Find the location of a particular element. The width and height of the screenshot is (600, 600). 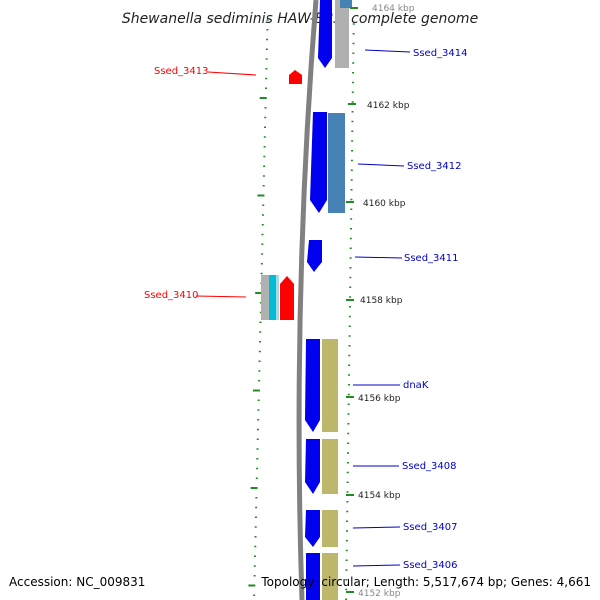

kbp-ticks is located at coordinates (352, 300).